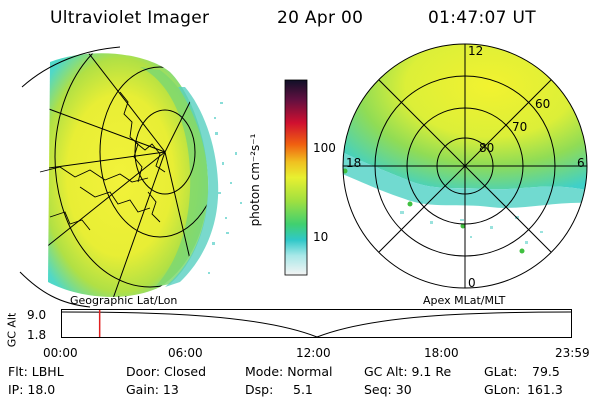 The width and height of the screenshot is (600, 400). I want to click on geographic-panel-label: Geographic Lat/Lon, so click(124, 300).